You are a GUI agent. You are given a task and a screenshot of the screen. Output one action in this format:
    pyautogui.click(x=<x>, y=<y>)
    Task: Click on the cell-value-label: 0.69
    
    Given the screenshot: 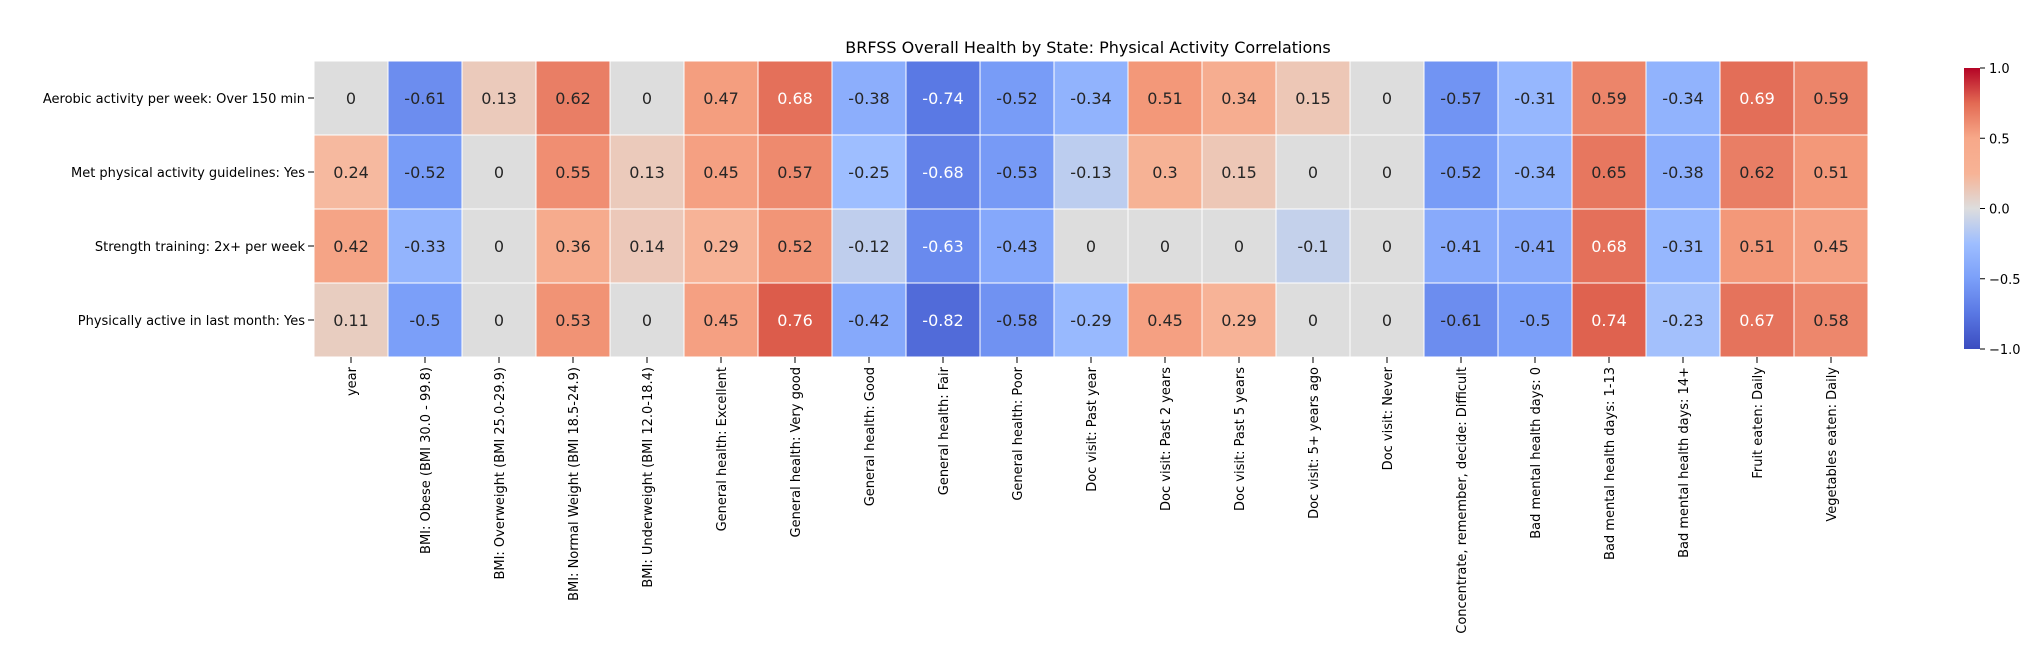 What is the action you would take?
    pyautogui.click(x=1757, y=98)
    